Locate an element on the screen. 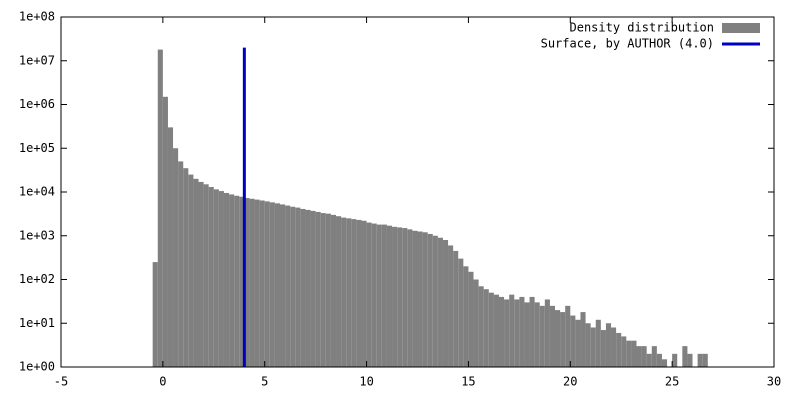 Image resolution: width=800 pixels, height=400 pixels. y-tick-label: 1e+01 is located at coordinates (37, 323).